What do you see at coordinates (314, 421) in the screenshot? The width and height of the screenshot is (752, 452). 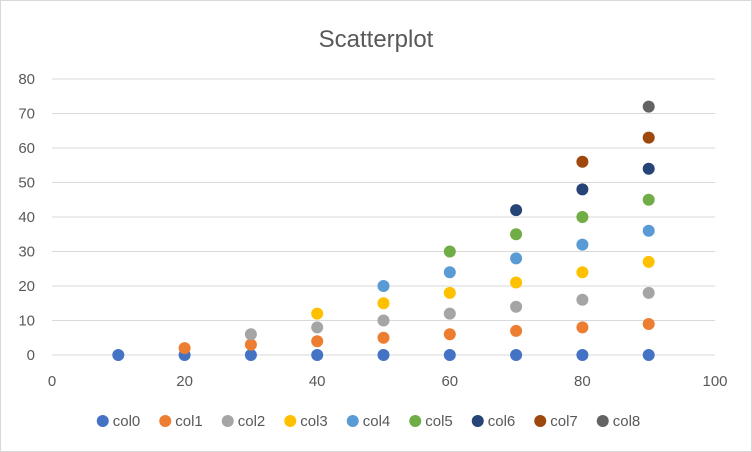 I see `legend-label: col3` at bounding box center [314, 421].